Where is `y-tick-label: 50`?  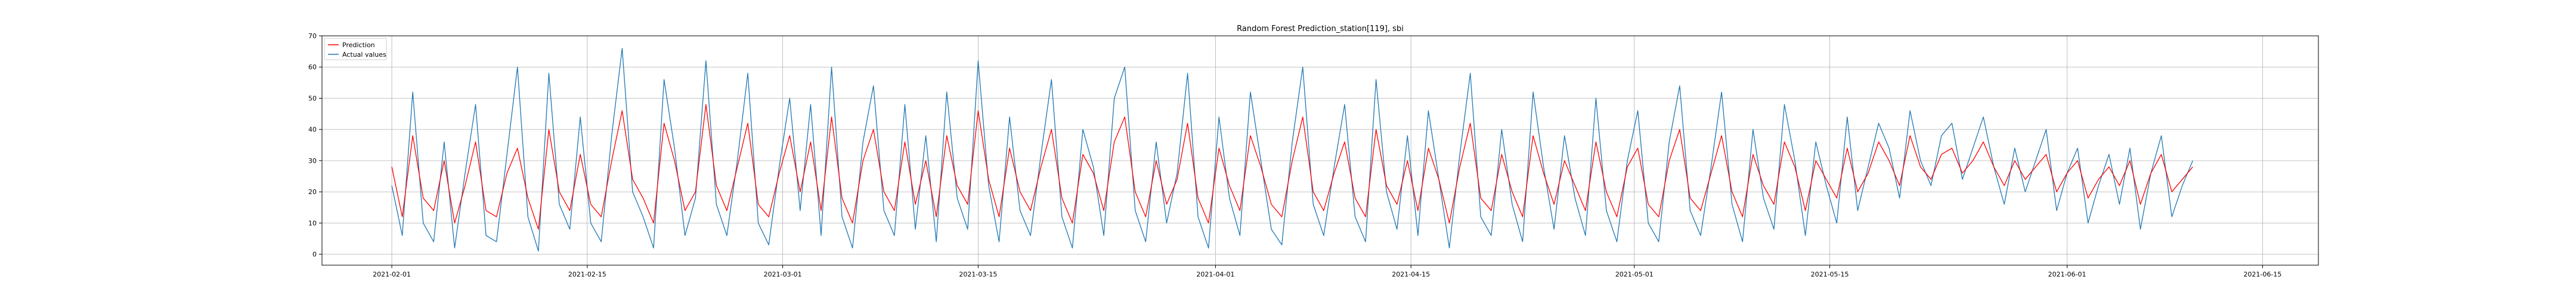
y-tick-label: 50 is located at coordinates (312, 98).